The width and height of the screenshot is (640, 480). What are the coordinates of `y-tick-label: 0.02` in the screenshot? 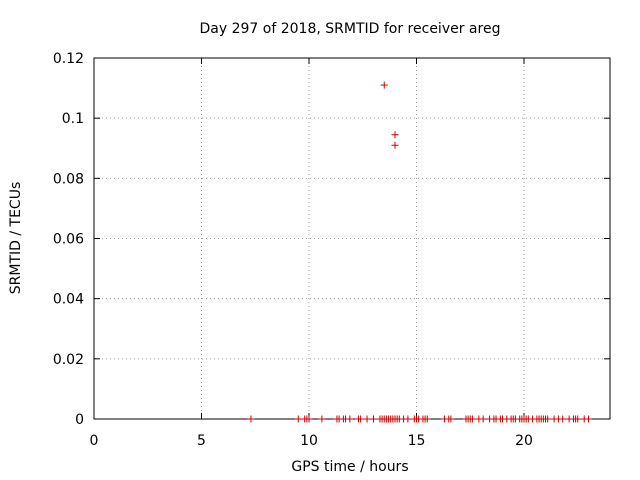 It's located at (68, 360).